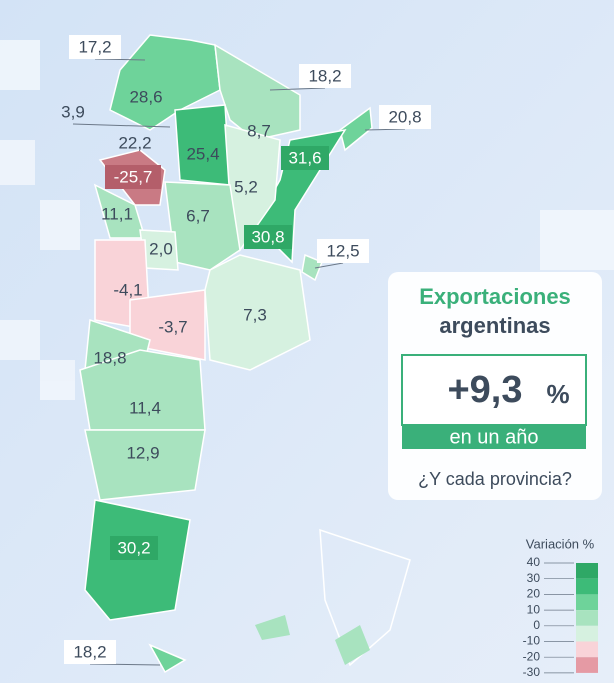 This screenshot has width=614, height=688. I want to click on question: ¿Y cada provincia?, so click(495, 479).